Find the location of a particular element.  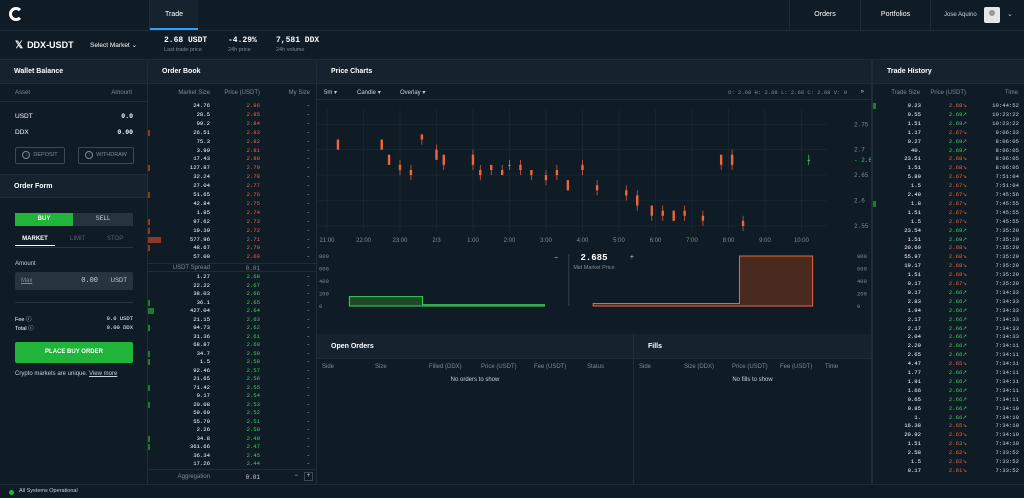

trade-size: 2.17 is located at coordinates (914, 328).